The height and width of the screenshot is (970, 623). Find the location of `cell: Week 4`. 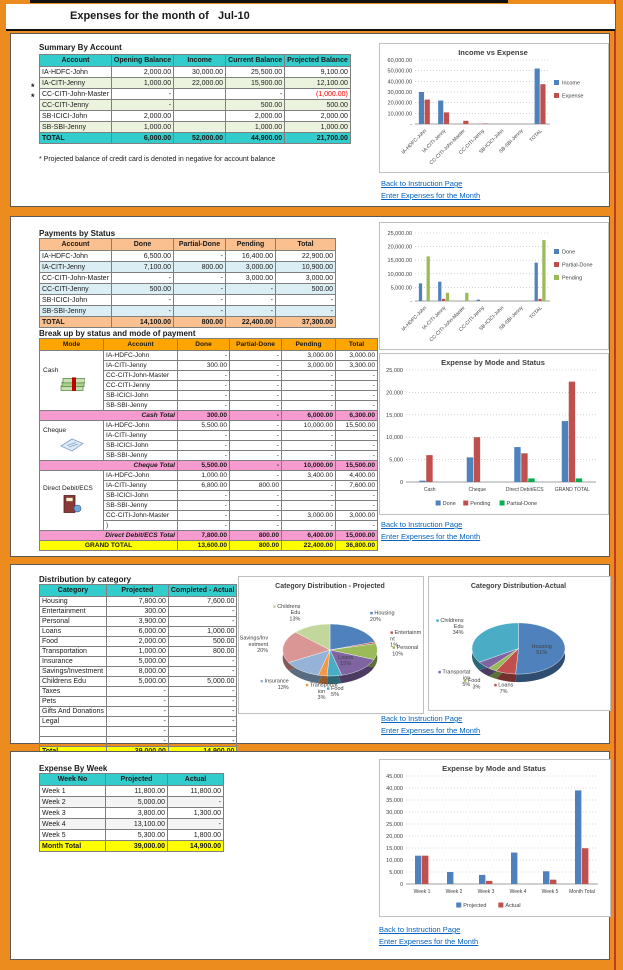

cell: Week 4 is located at coordinates (72, 824).